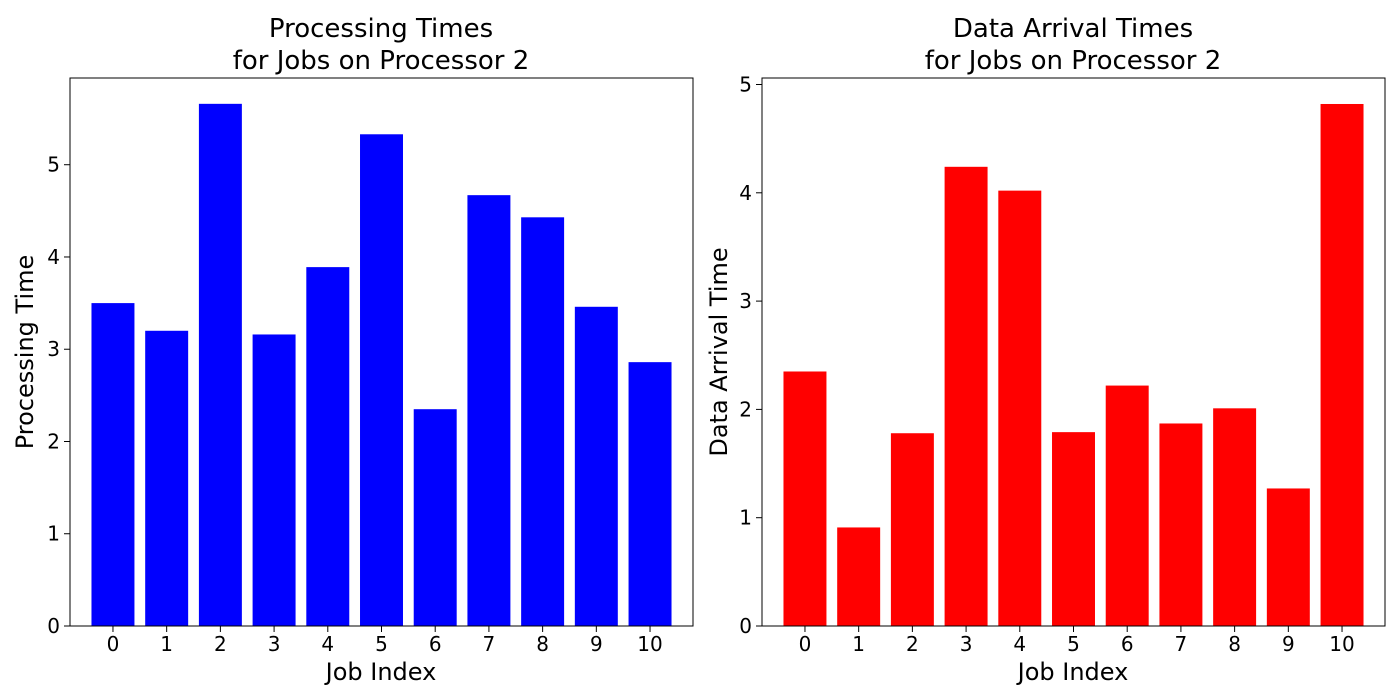  Describe the element at coordinates (1073, 29) in the screenshot. I see `chart-title-line-1: Data Arrival Times` at that location.